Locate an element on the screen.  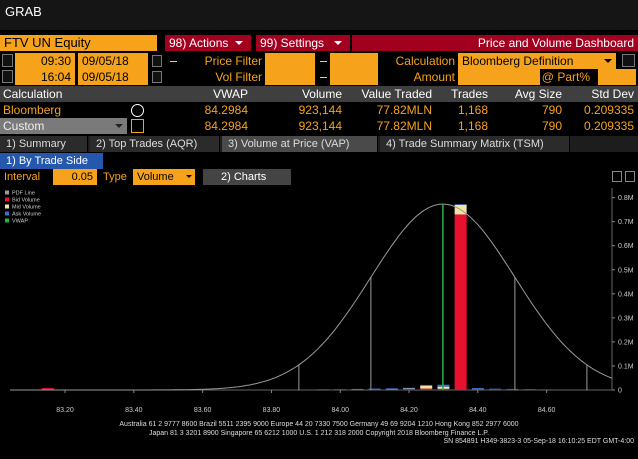
x-tick-label: 84.20 is located at coordinates (409, 410).